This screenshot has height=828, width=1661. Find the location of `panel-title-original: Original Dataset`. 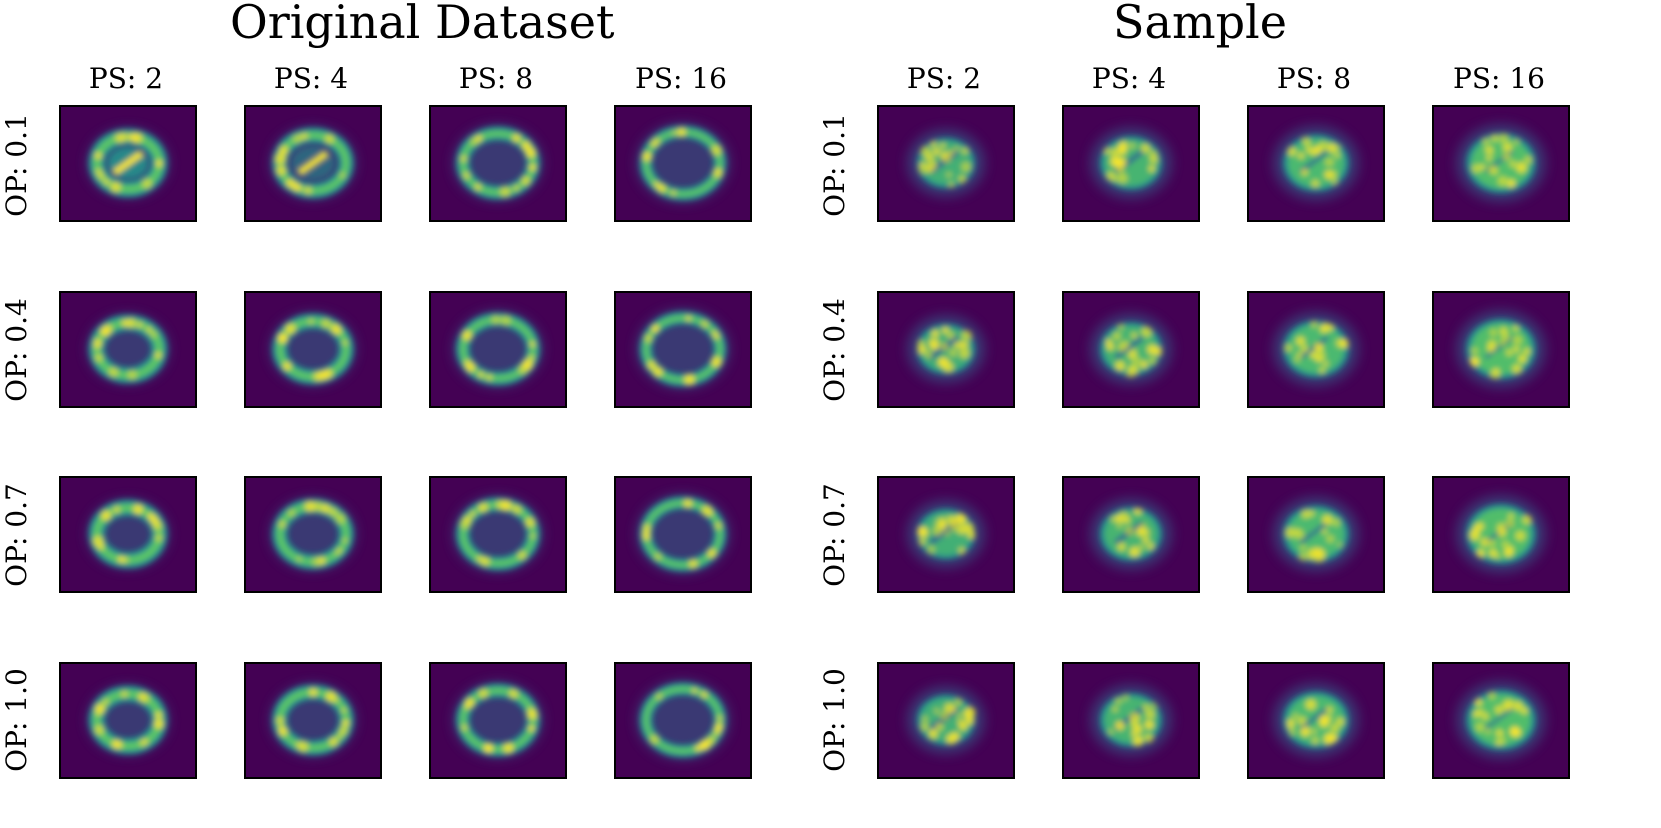

panel-title-original: Original Dataset is located at coordinates (422, 24).